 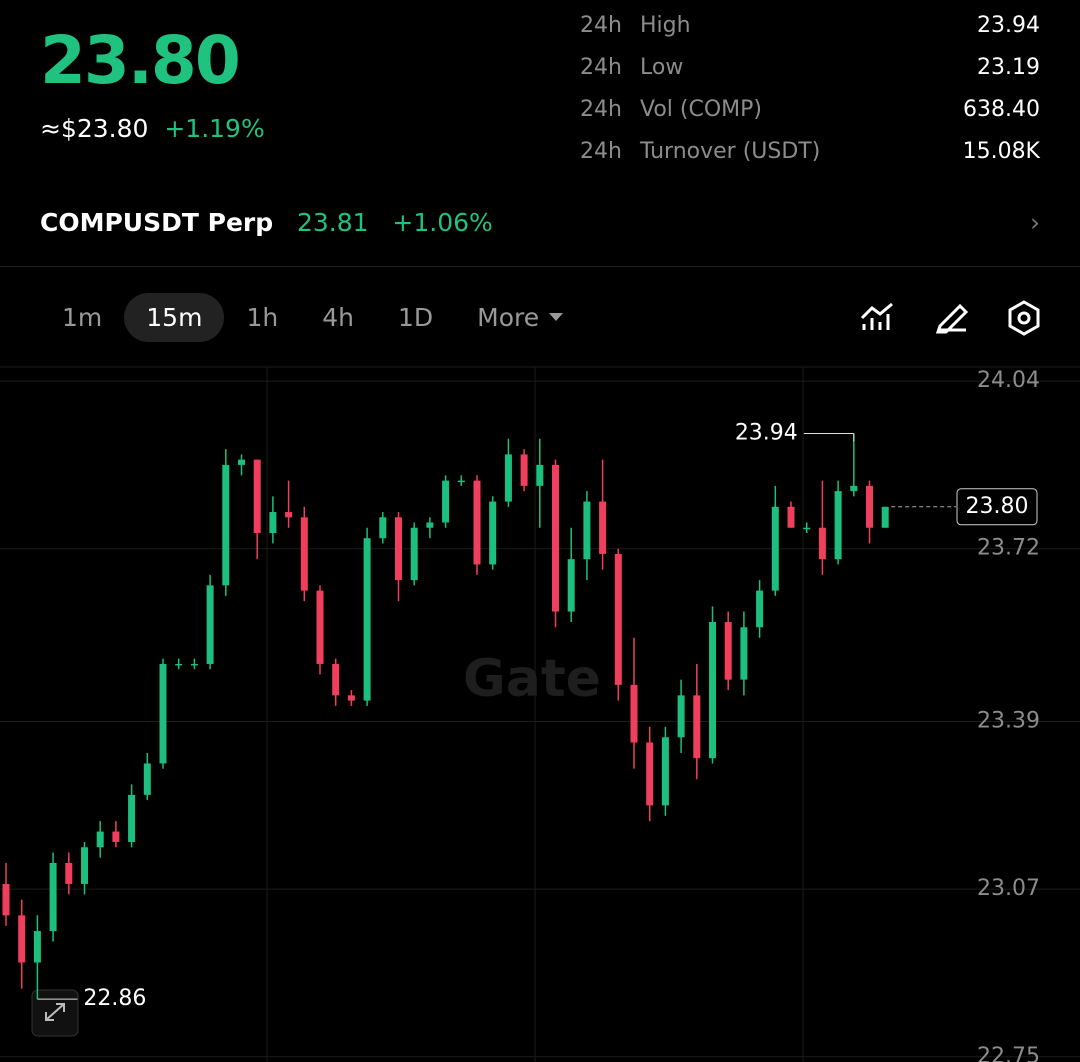 What do you see at coordinates (730, 151) in the screenshot?
I see `stat-label: Turnover (USDT)` at bounding box center [730, 151].